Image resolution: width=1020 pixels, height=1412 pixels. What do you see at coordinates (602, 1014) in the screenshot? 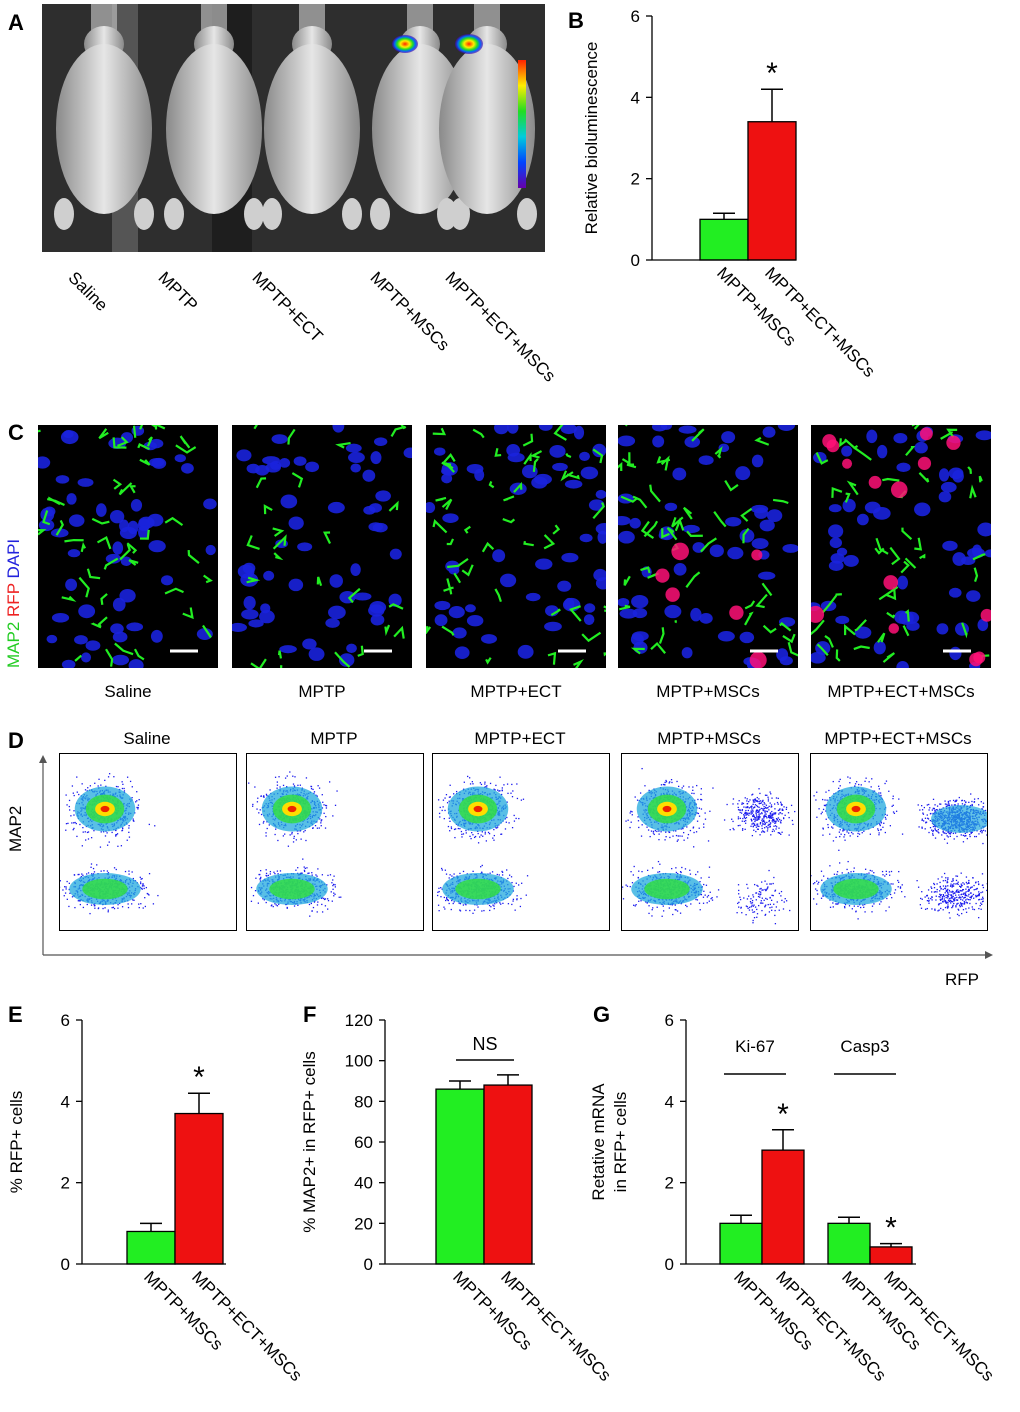
I see `panel-g-letter: G` at bounding box center [602, 1014].